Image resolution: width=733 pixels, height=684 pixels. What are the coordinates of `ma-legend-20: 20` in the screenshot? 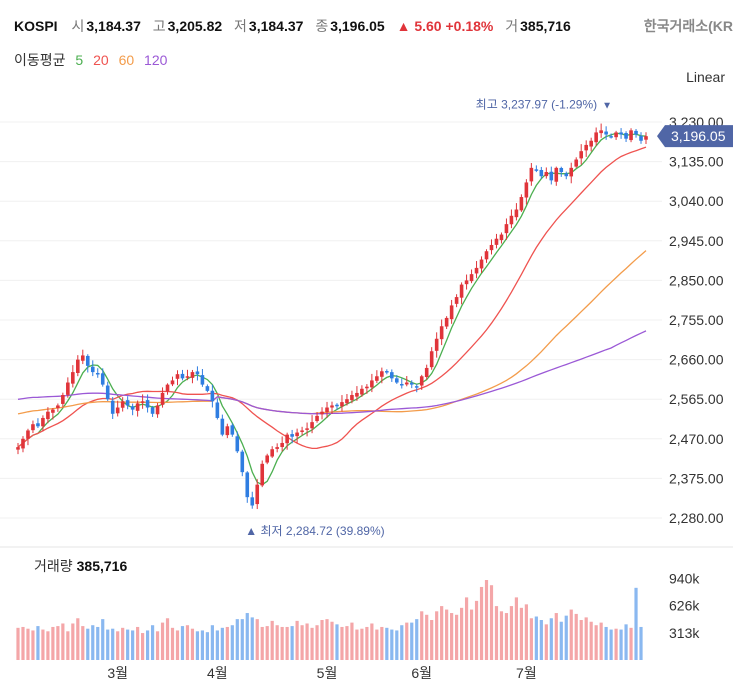 It's located at (101, 60).